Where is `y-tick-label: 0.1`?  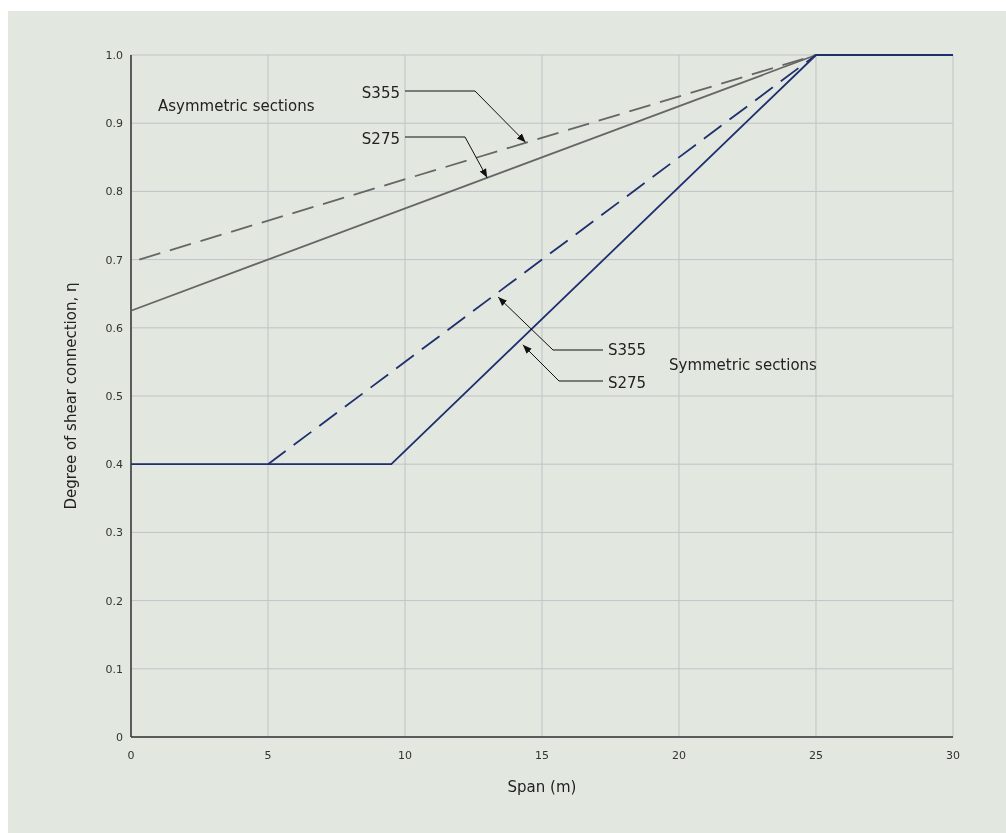 y-tick-label: 0.1 is located at coordinates (114, 669).